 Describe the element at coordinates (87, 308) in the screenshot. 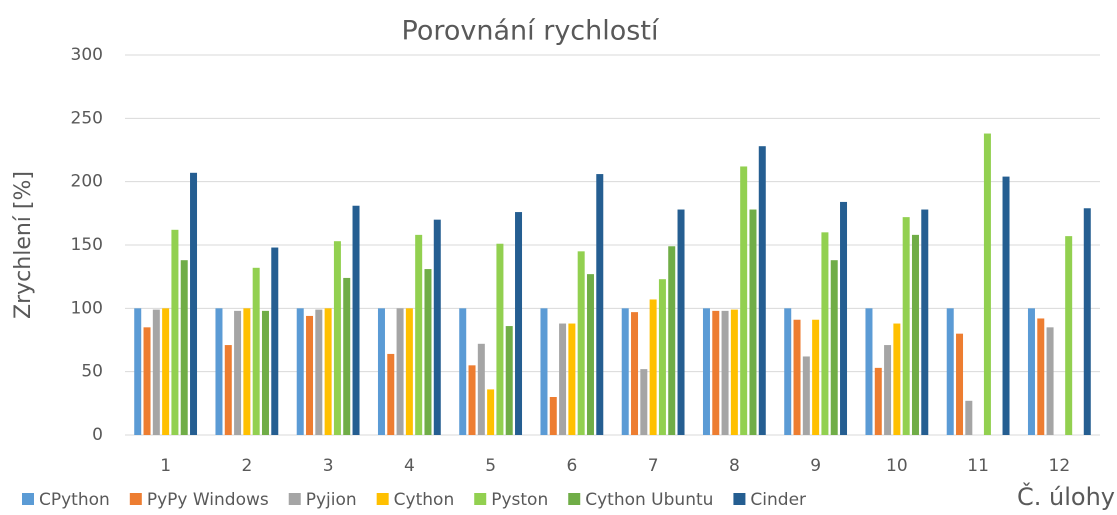

I see `y-tick-label: 100` at that location.